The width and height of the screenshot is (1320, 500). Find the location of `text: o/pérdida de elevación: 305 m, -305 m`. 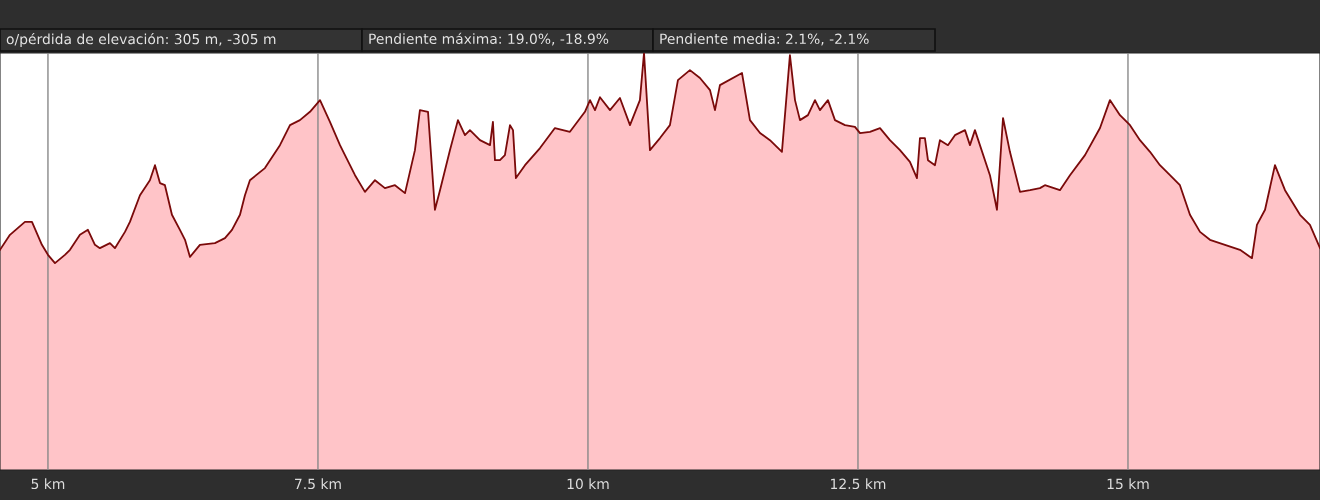

text: o/pérdida de elevación: 305 m, -305 m is located at coordinates (141, 40).